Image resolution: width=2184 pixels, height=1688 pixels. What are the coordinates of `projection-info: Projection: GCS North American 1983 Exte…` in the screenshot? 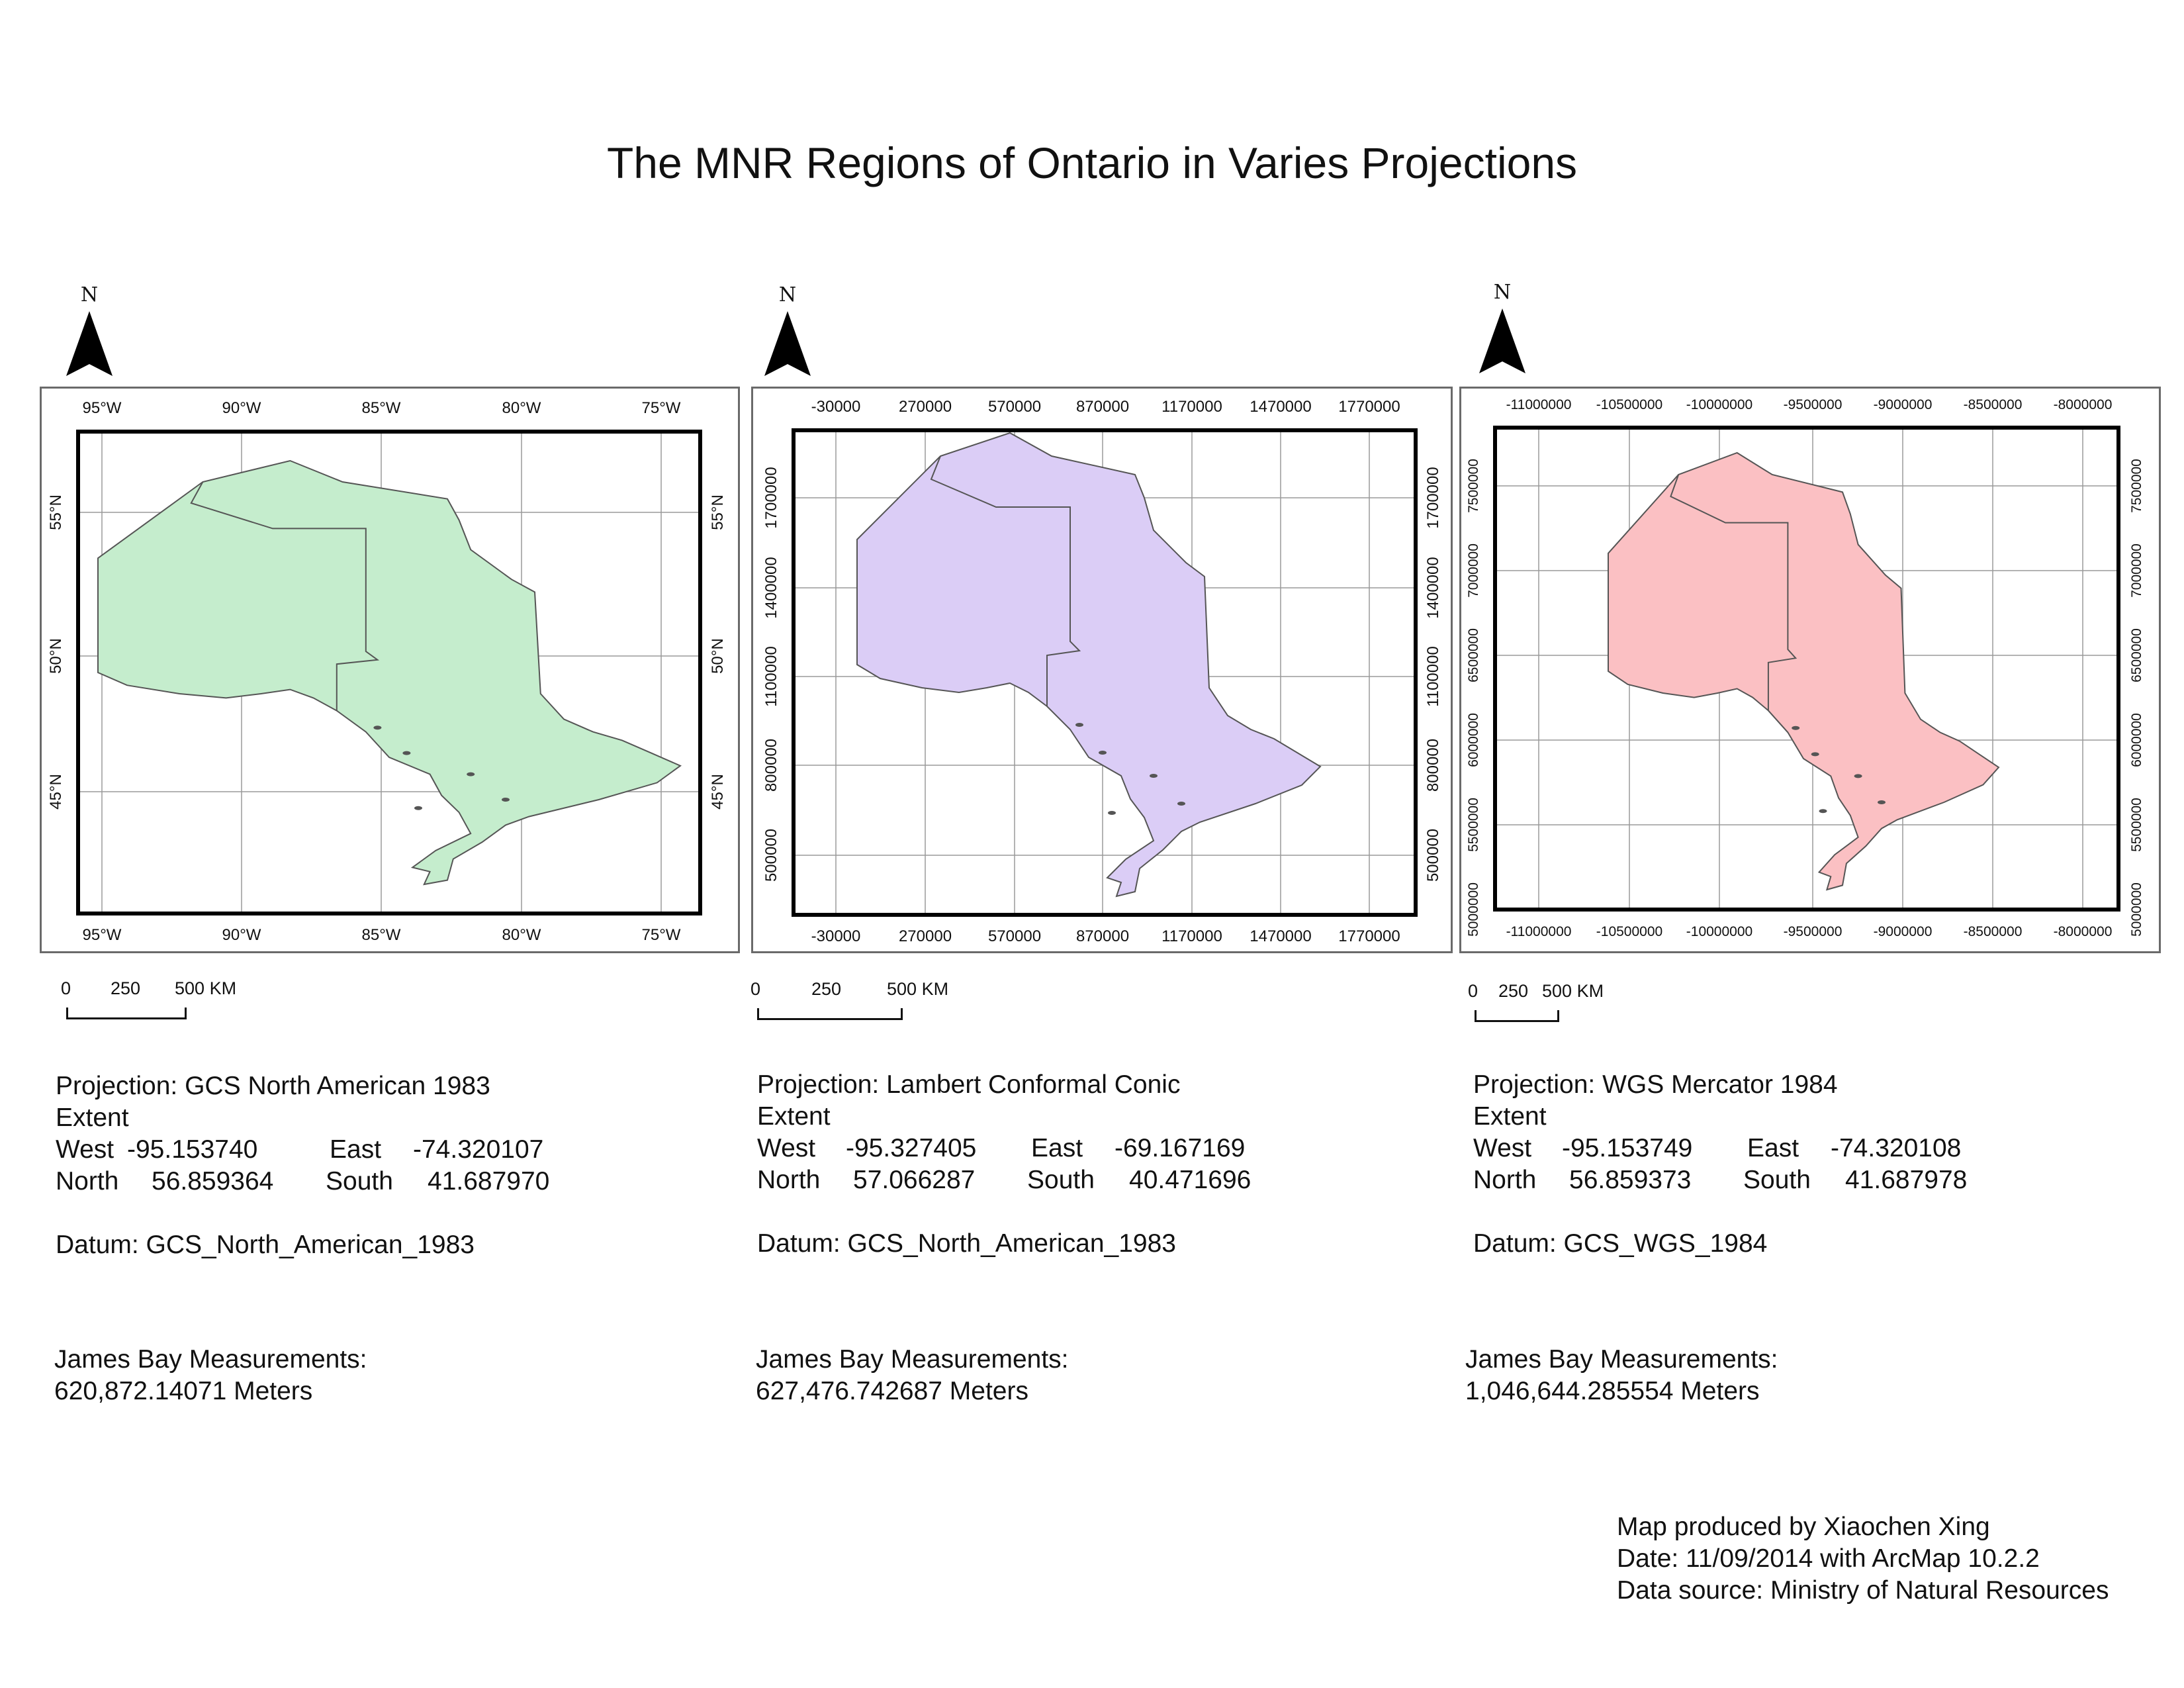 It's located at (320, 1165).